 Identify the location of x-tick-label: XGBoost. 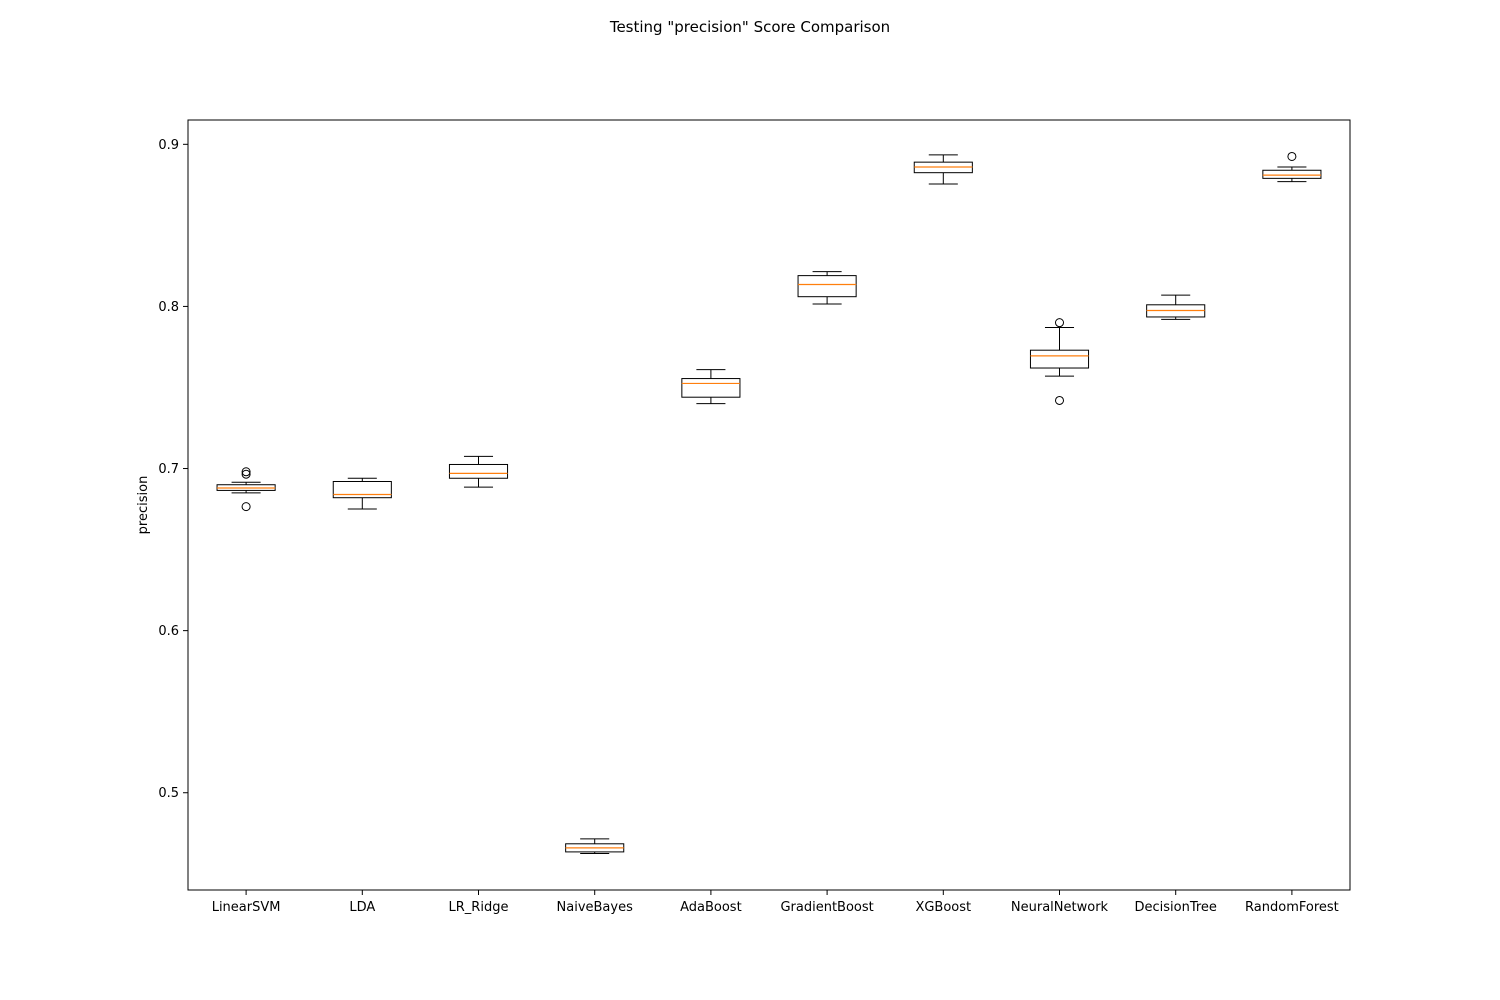
(943, 907).